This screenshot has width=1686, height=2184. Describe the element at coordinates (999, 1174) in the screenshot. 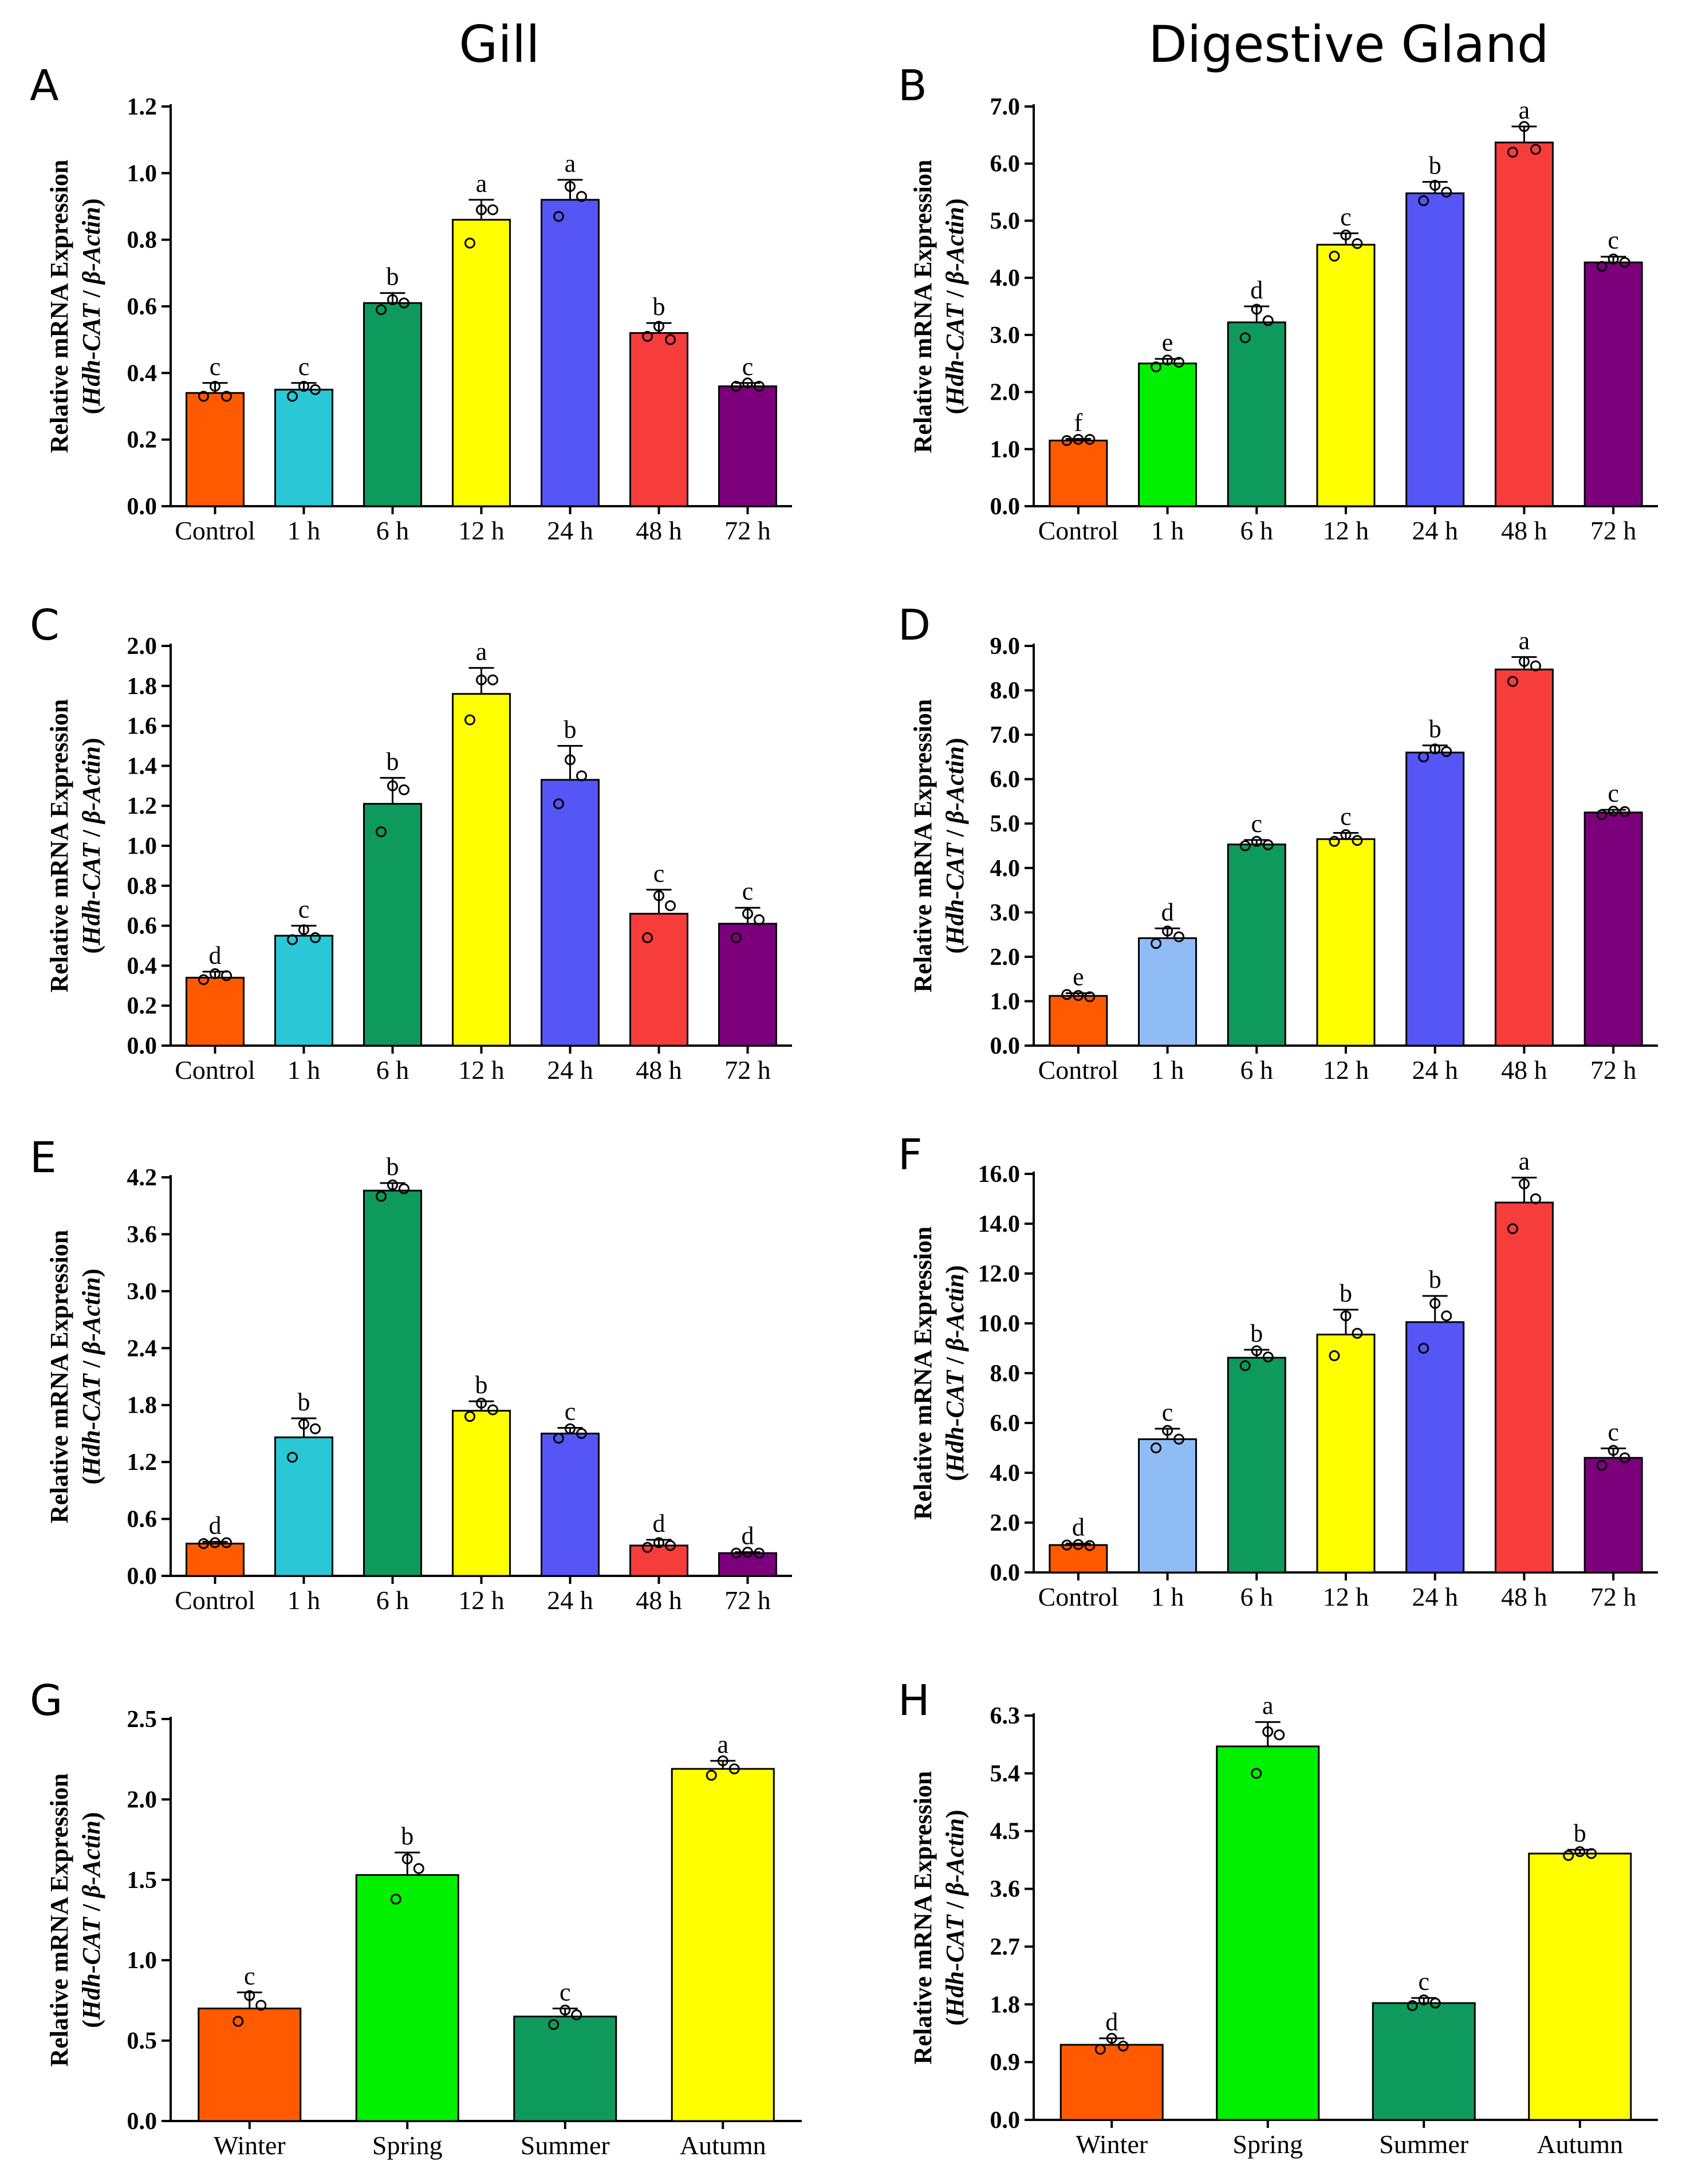

I see `y-tick-label: 16.0` at that location.